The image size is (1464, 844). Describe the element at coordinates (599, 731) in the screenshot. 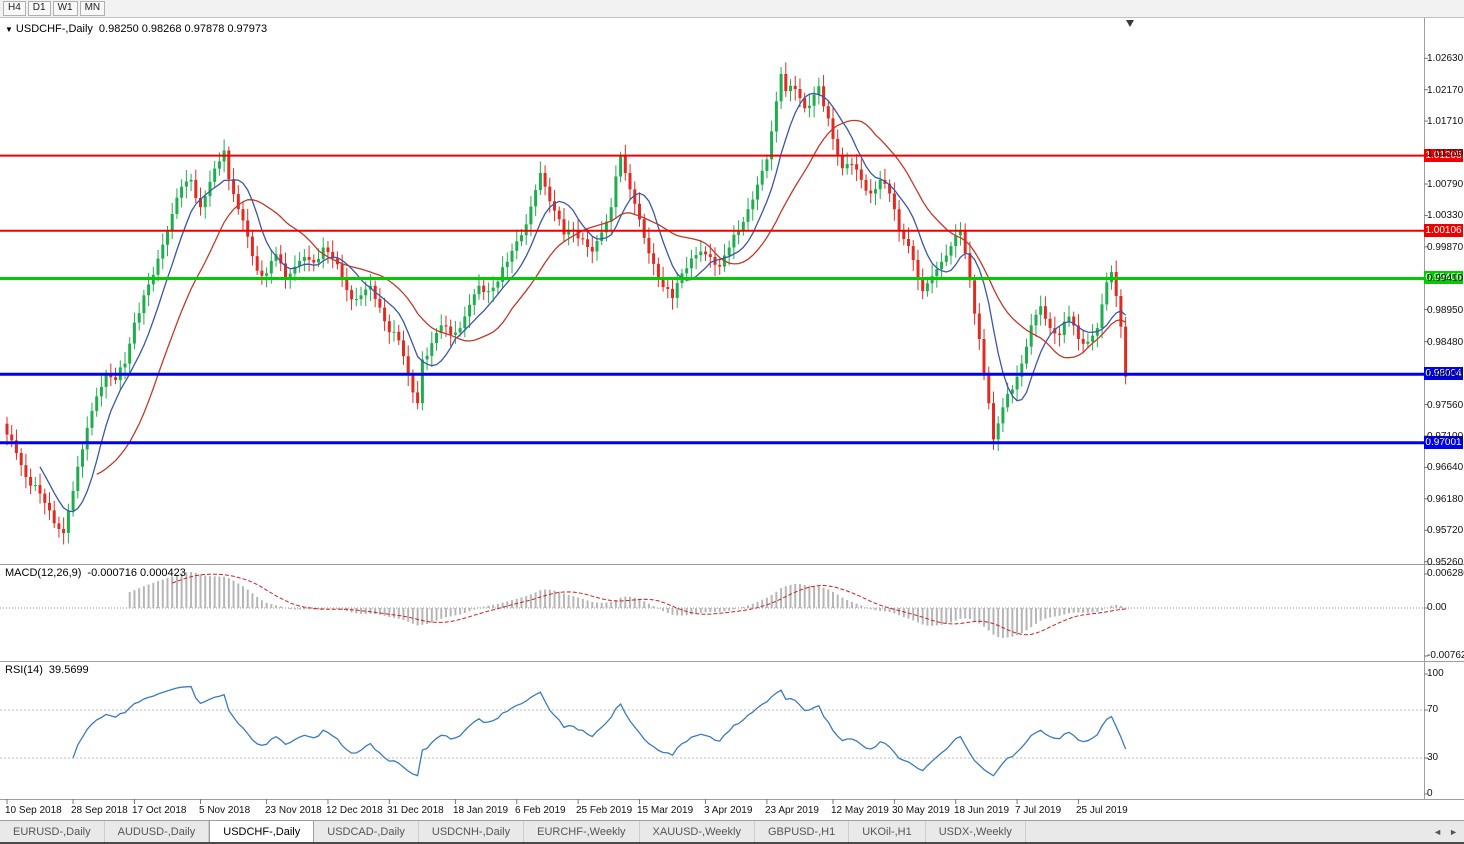

I see `rsi-line` at that location.